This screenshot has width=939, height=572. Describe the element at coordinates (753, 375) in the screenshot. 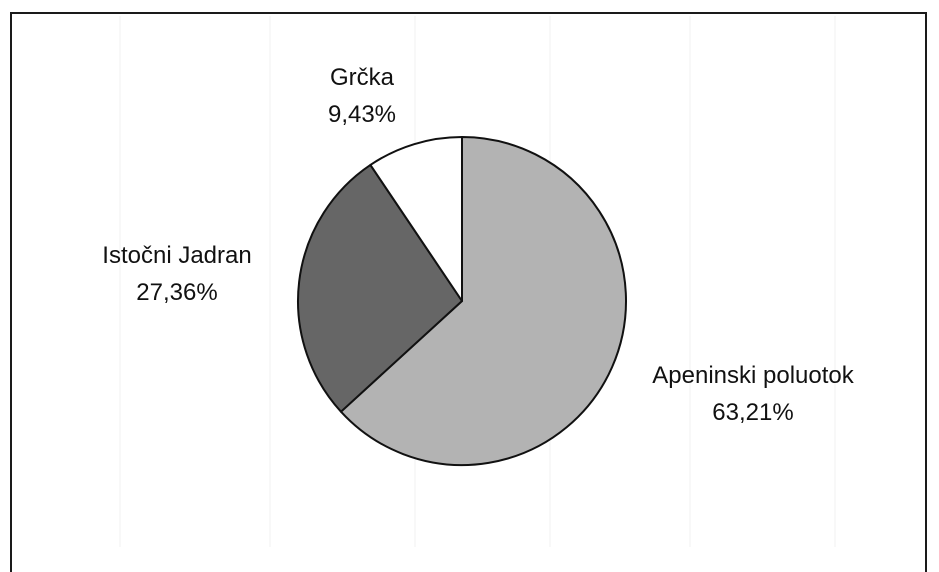

I see `slice-label-name-1: Apeninski poluotok` at that location.